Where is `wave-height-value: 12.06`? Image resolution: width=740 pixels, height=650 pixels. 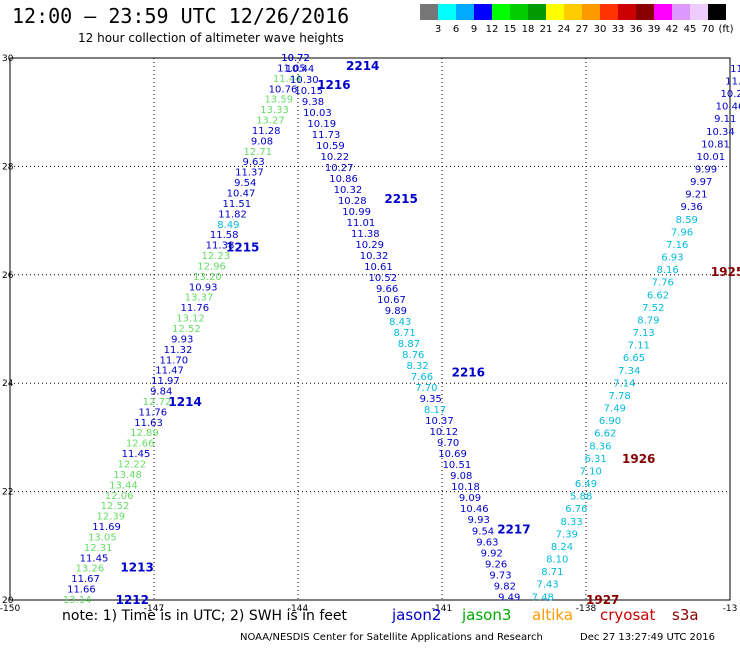
wave-height-value: 12.06 is located at coordinates (119, 496).